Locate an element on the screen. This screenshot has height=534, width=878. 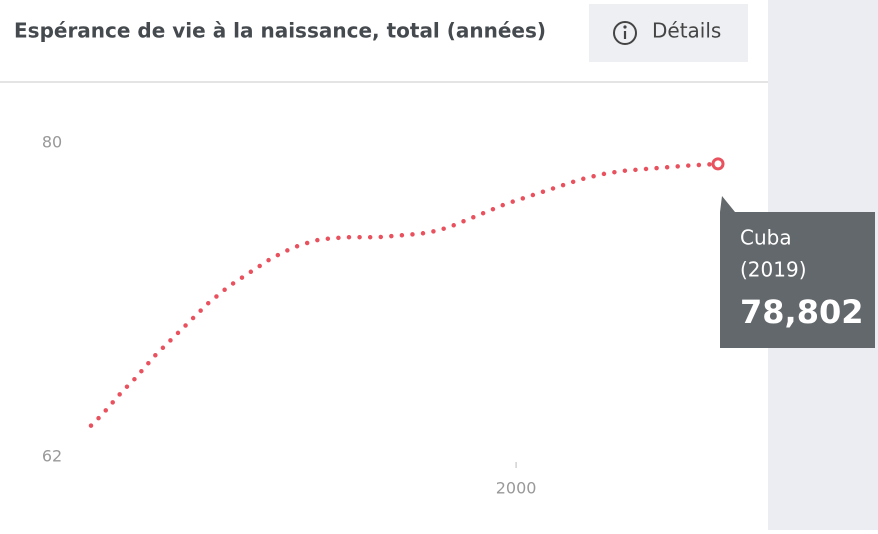
button-label: Détails is located at coordinates (686, 31).